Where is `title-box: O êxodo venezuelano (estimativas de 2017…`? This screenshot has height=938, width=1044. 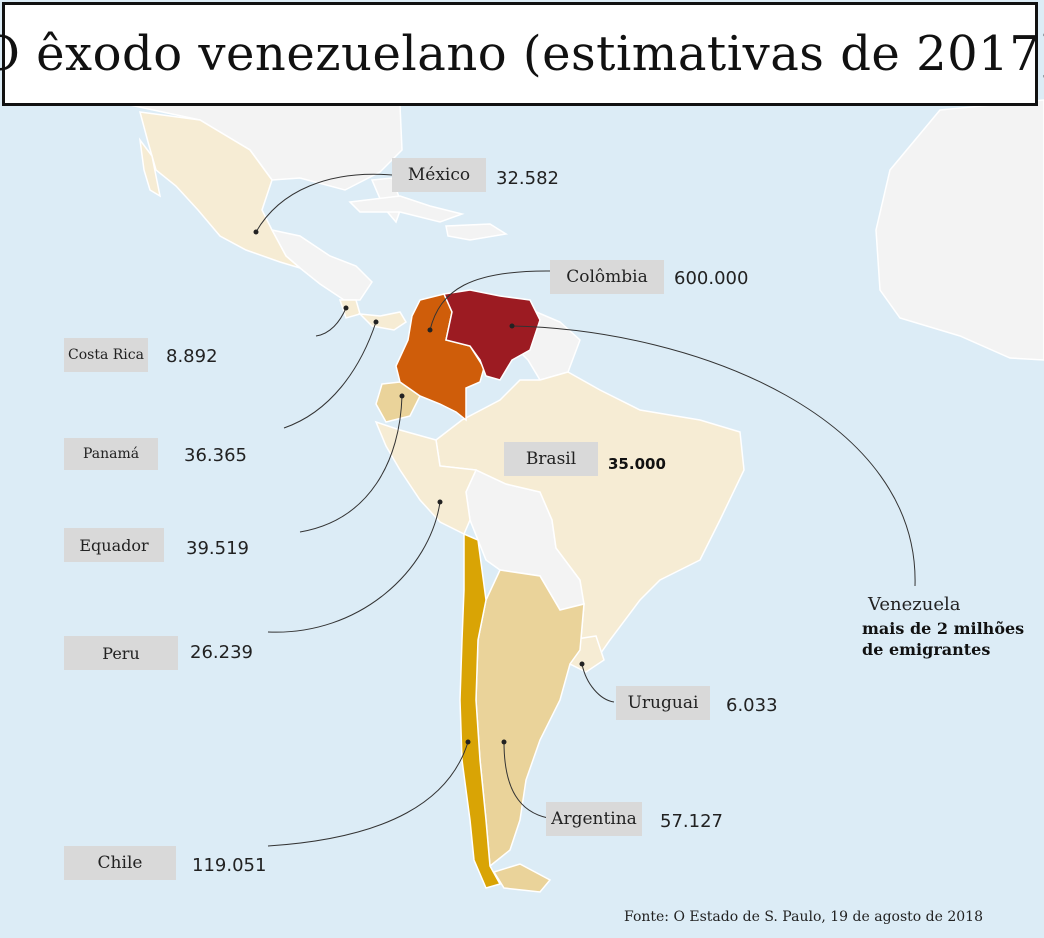 title-box: O êxodo venezuelano (estimativas de 2017… is located at coordinates (522, 54).